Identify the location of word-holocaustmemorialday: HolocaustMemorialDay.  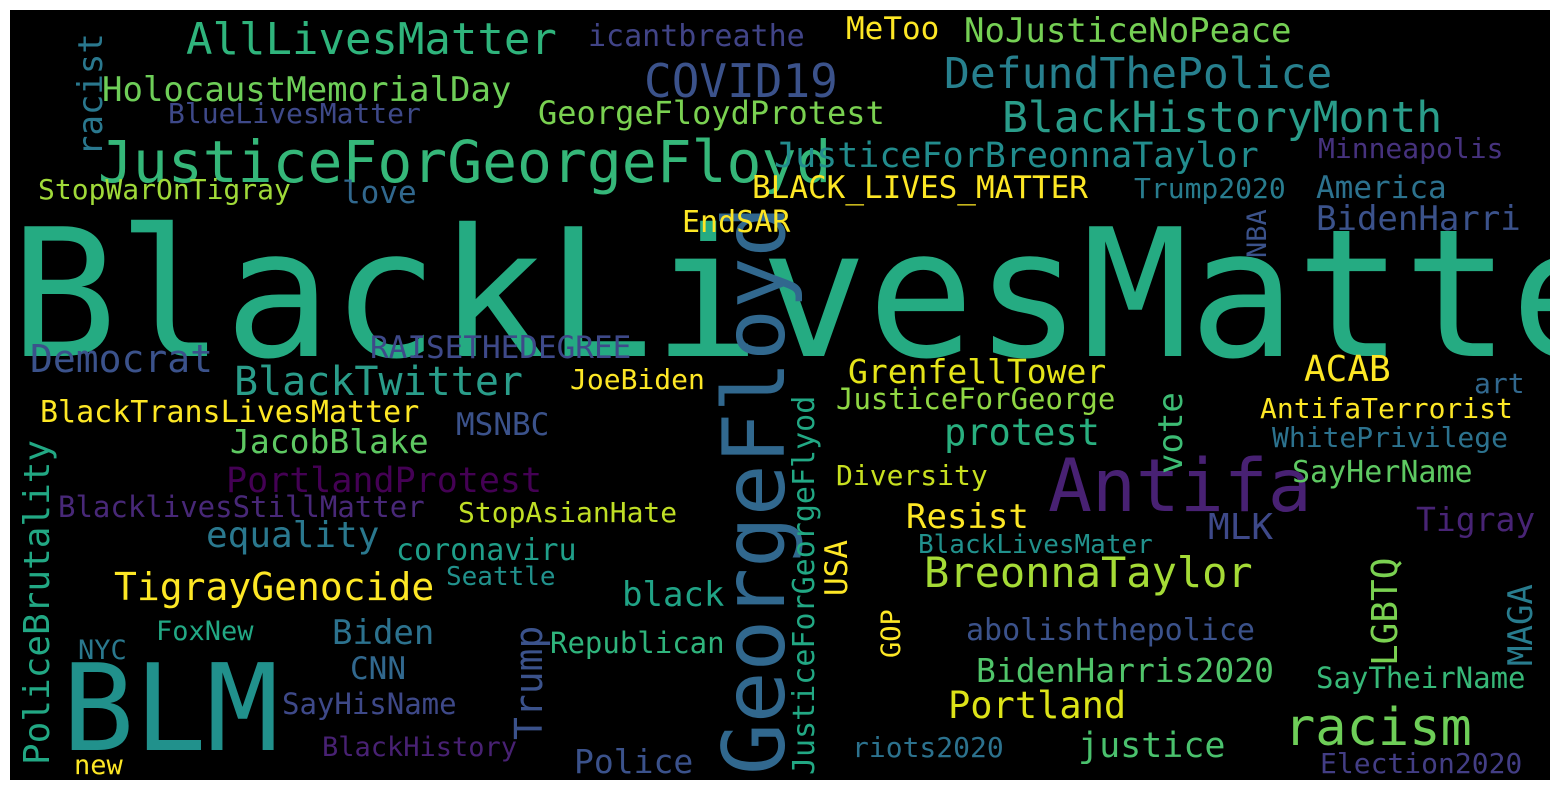
(307, 90).